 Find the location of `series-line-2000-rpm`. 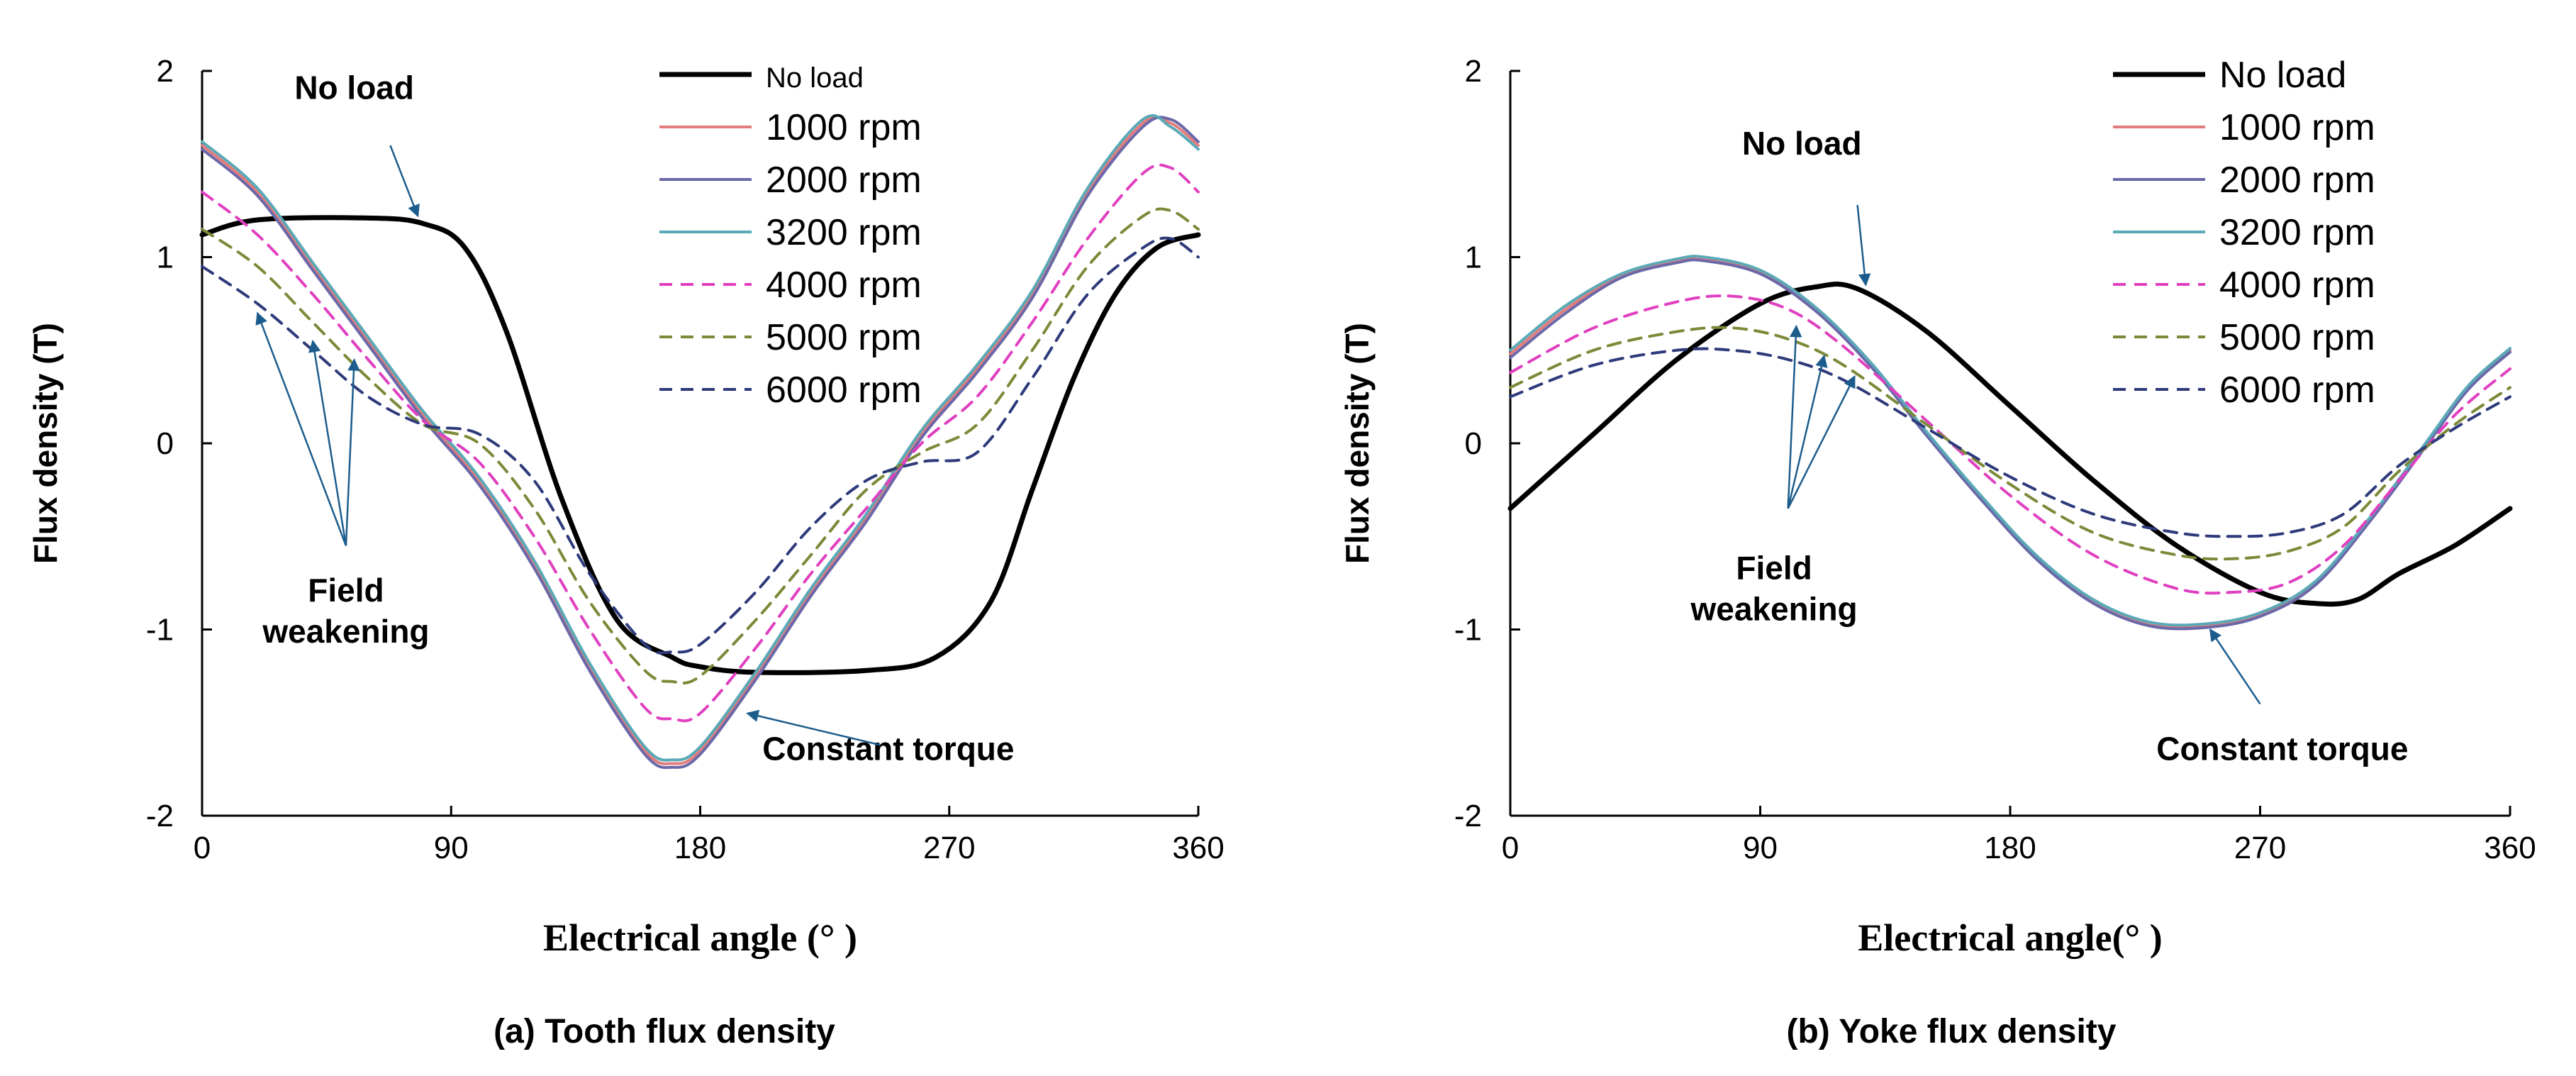

series-line-2000-rpm is located at coordinates (2010, 444).